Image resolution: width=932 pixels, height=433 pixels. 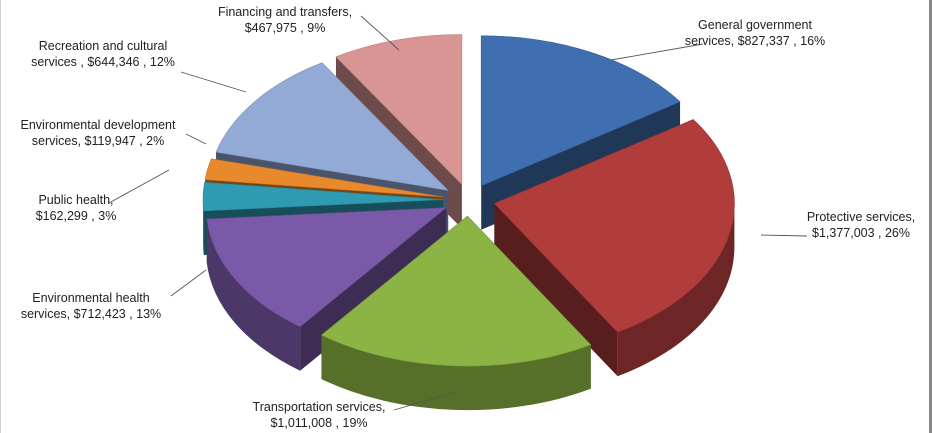 I want to click on data-label-line: services, $827,337 , 16%, so click(x=755, y=41).